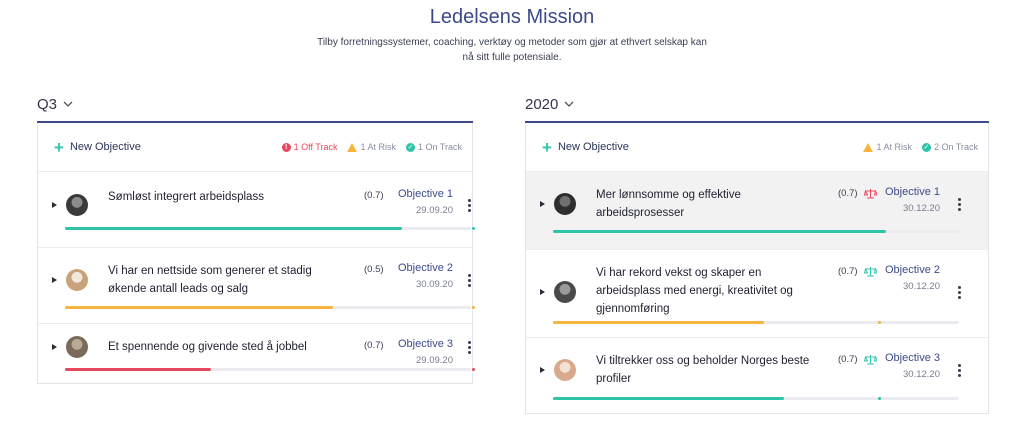 The image size is (1024, 431). Describe the element at coordinates (207, 347) in the screenshot. I see `objective-title: Et spennende og givende sted å jobbel` at that location.